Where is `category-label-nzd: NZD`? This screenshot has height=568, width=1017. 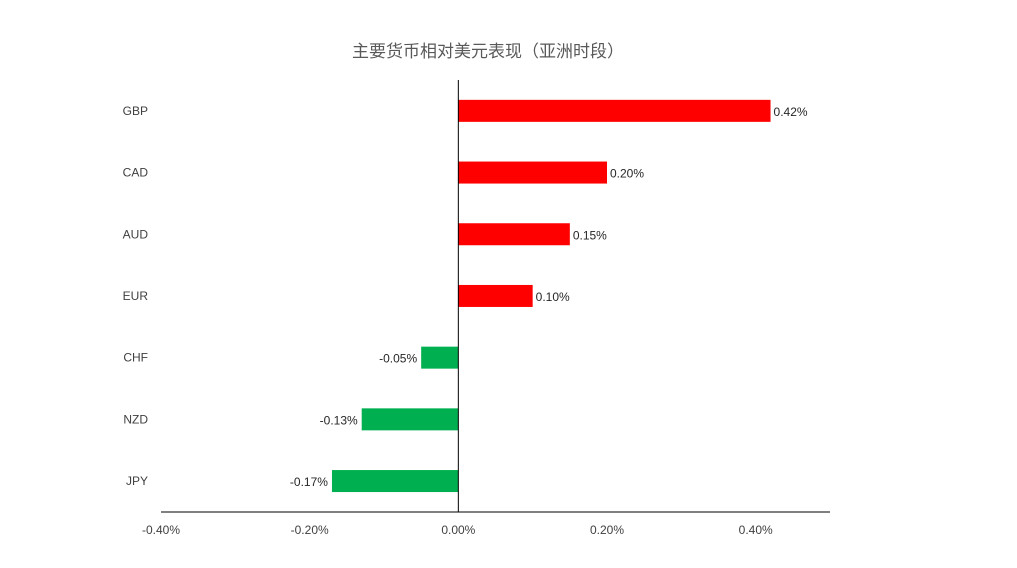 category-label-nzd: NZD is located at coordinates (135, 419).